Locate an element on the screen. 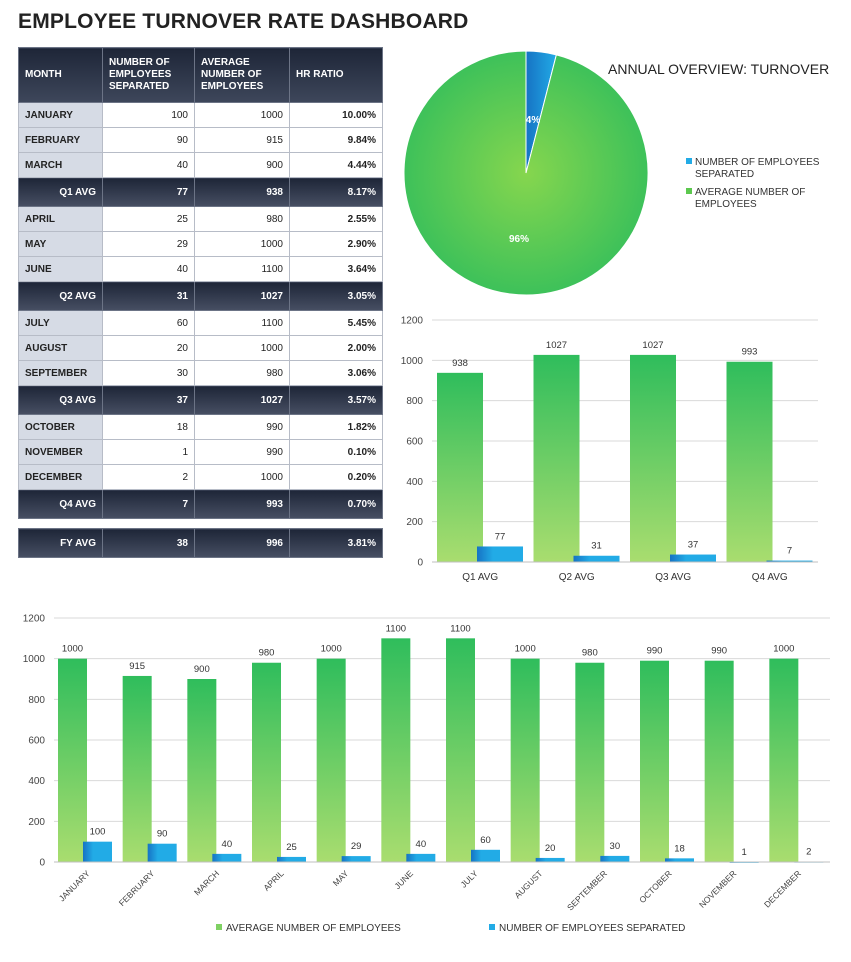  pie-slice is located at coordinates (526, 173).